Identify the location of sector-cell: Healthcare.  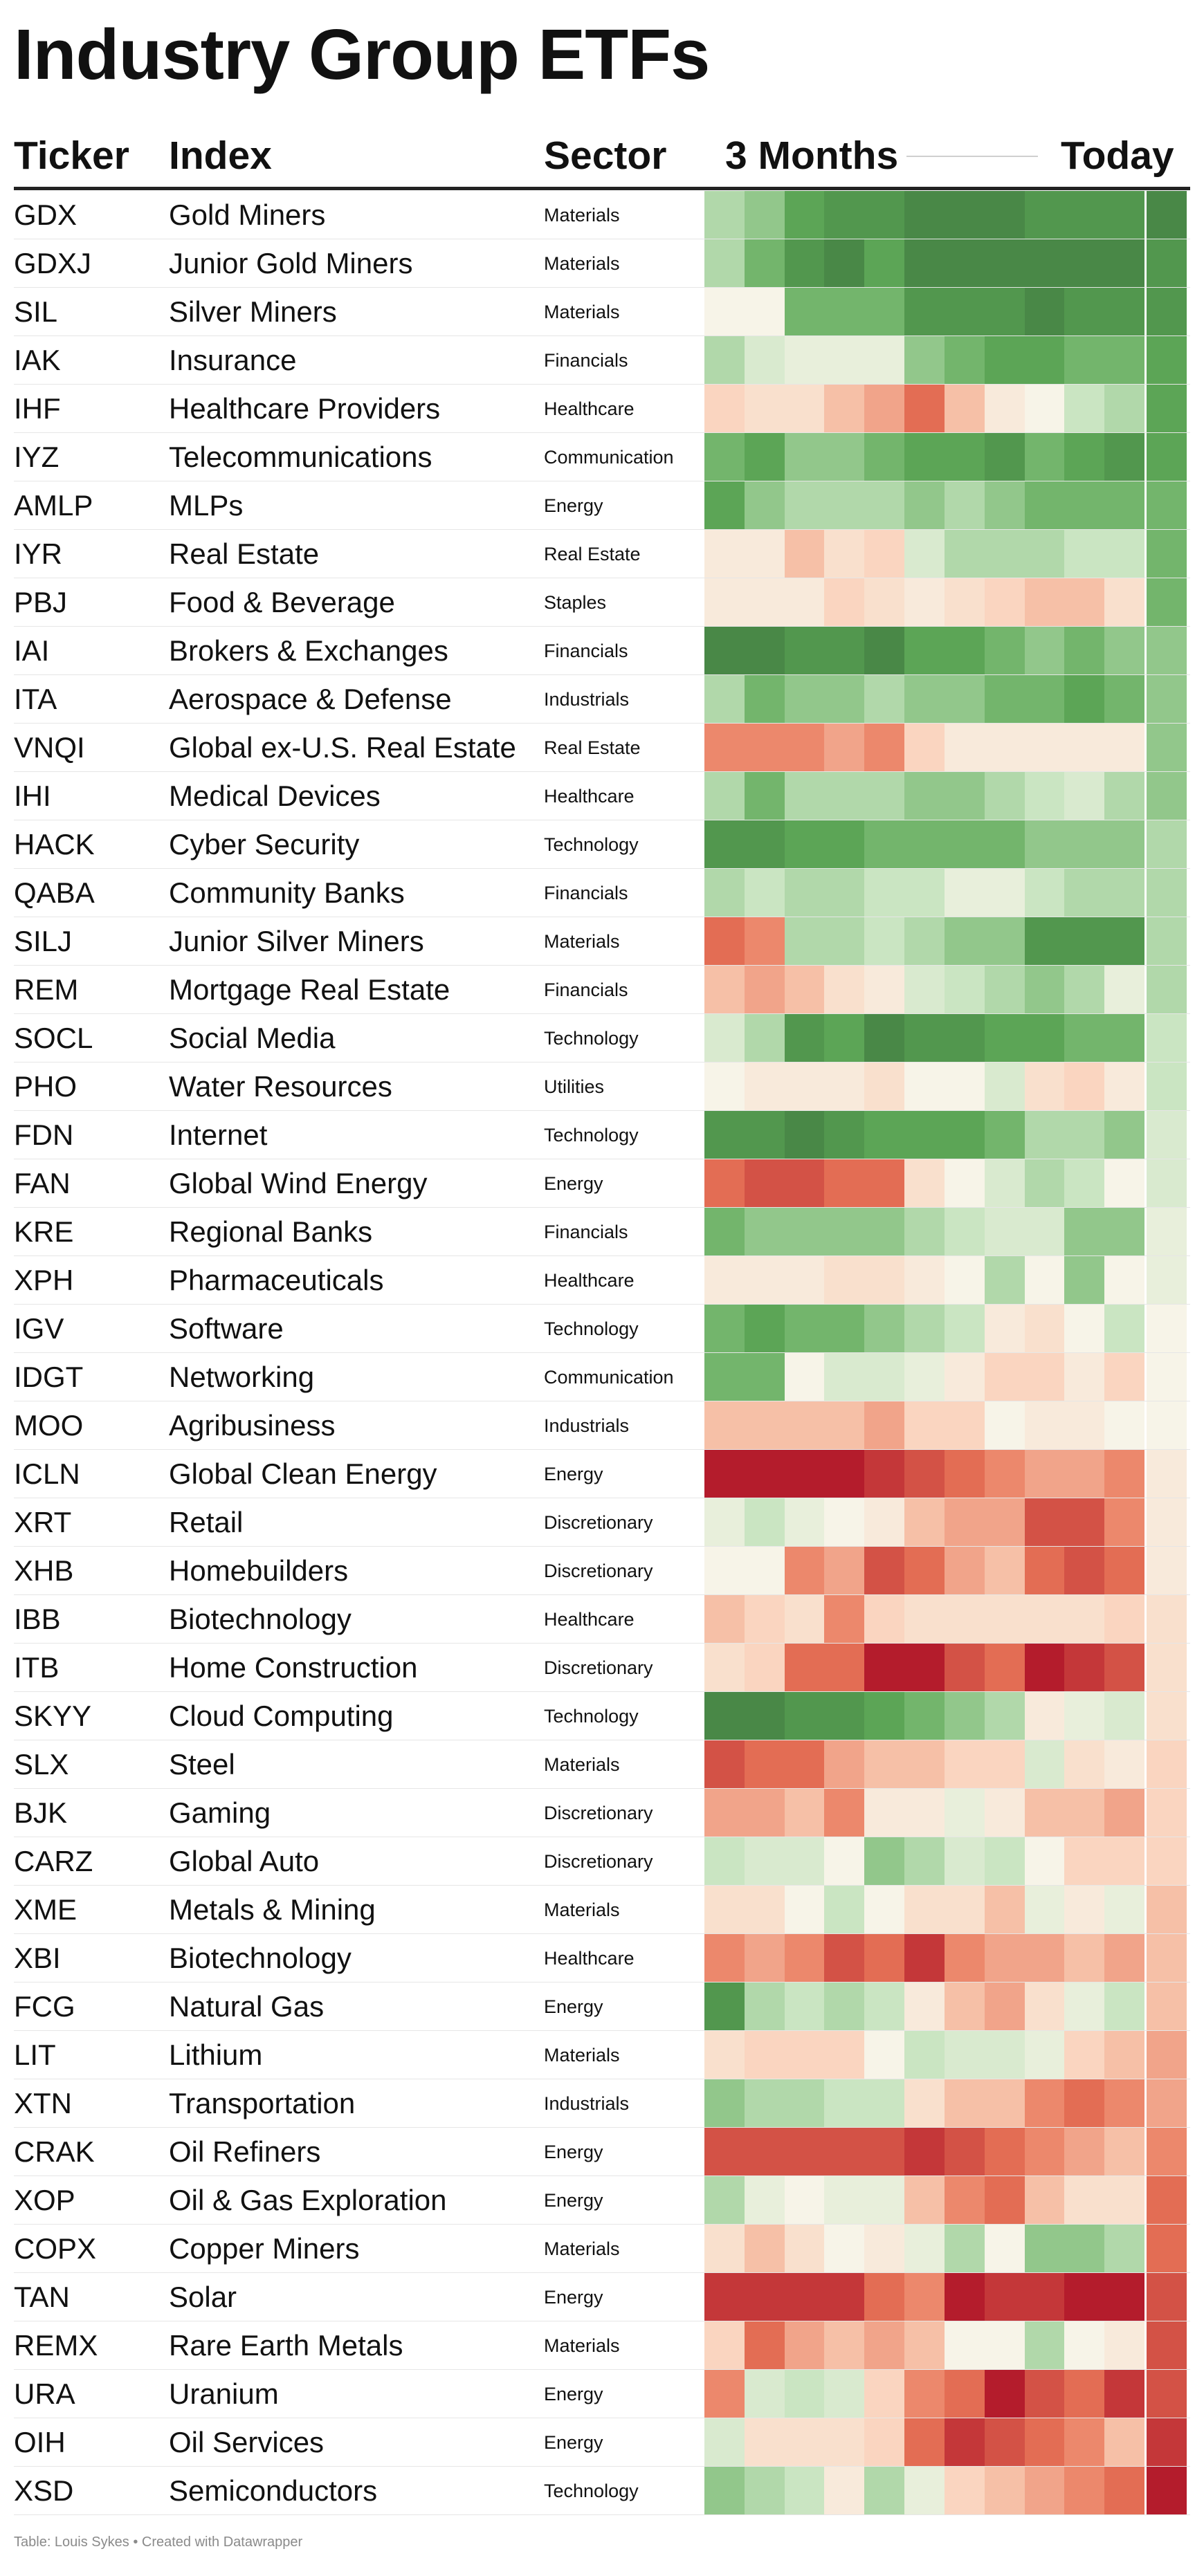
(589, 1958).